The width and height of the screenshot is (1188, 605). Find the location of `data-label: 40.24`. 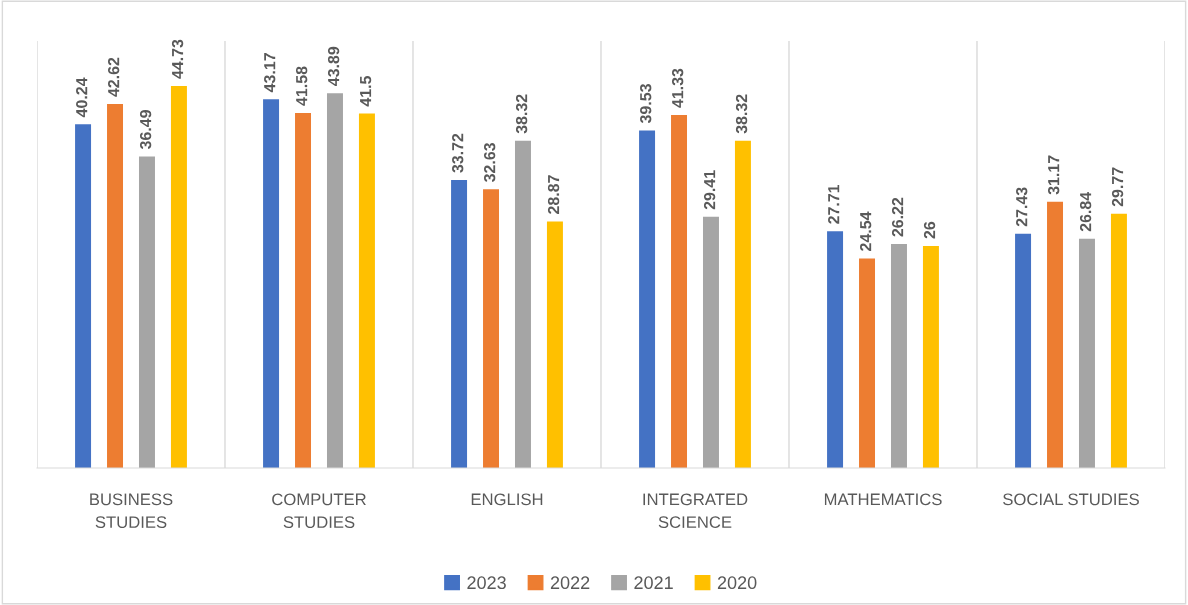

data-label: 40.24 is located at coordinates (82, 97).